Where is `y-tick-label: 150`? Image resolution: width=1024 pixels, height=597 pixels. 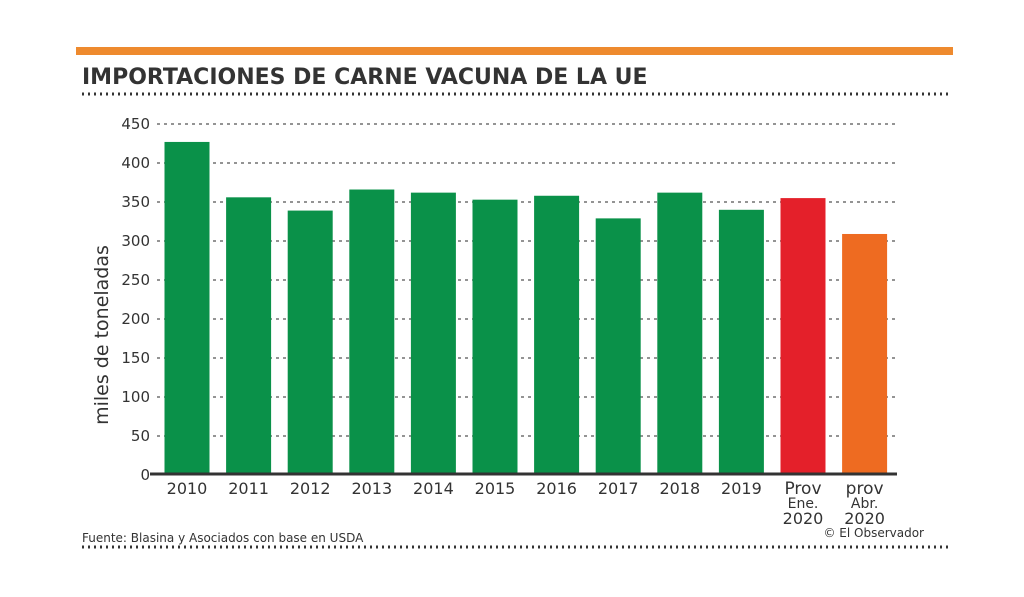 y-tick-label: 150 is located at coordinates (135, 358).